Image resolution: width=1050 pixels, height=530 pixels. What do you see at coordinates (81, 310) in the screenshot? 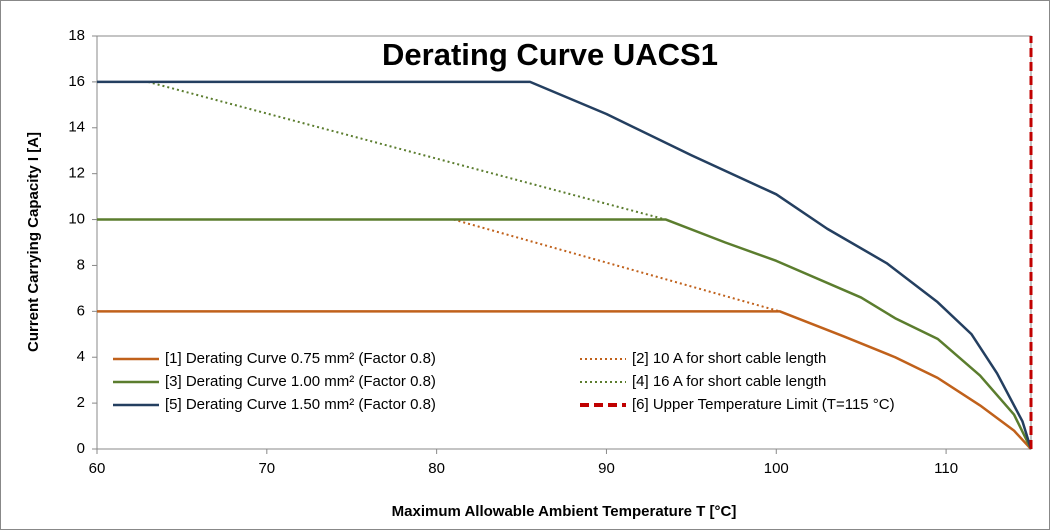
I see `y-tick-label: 6` at bounding box center [81, 310].